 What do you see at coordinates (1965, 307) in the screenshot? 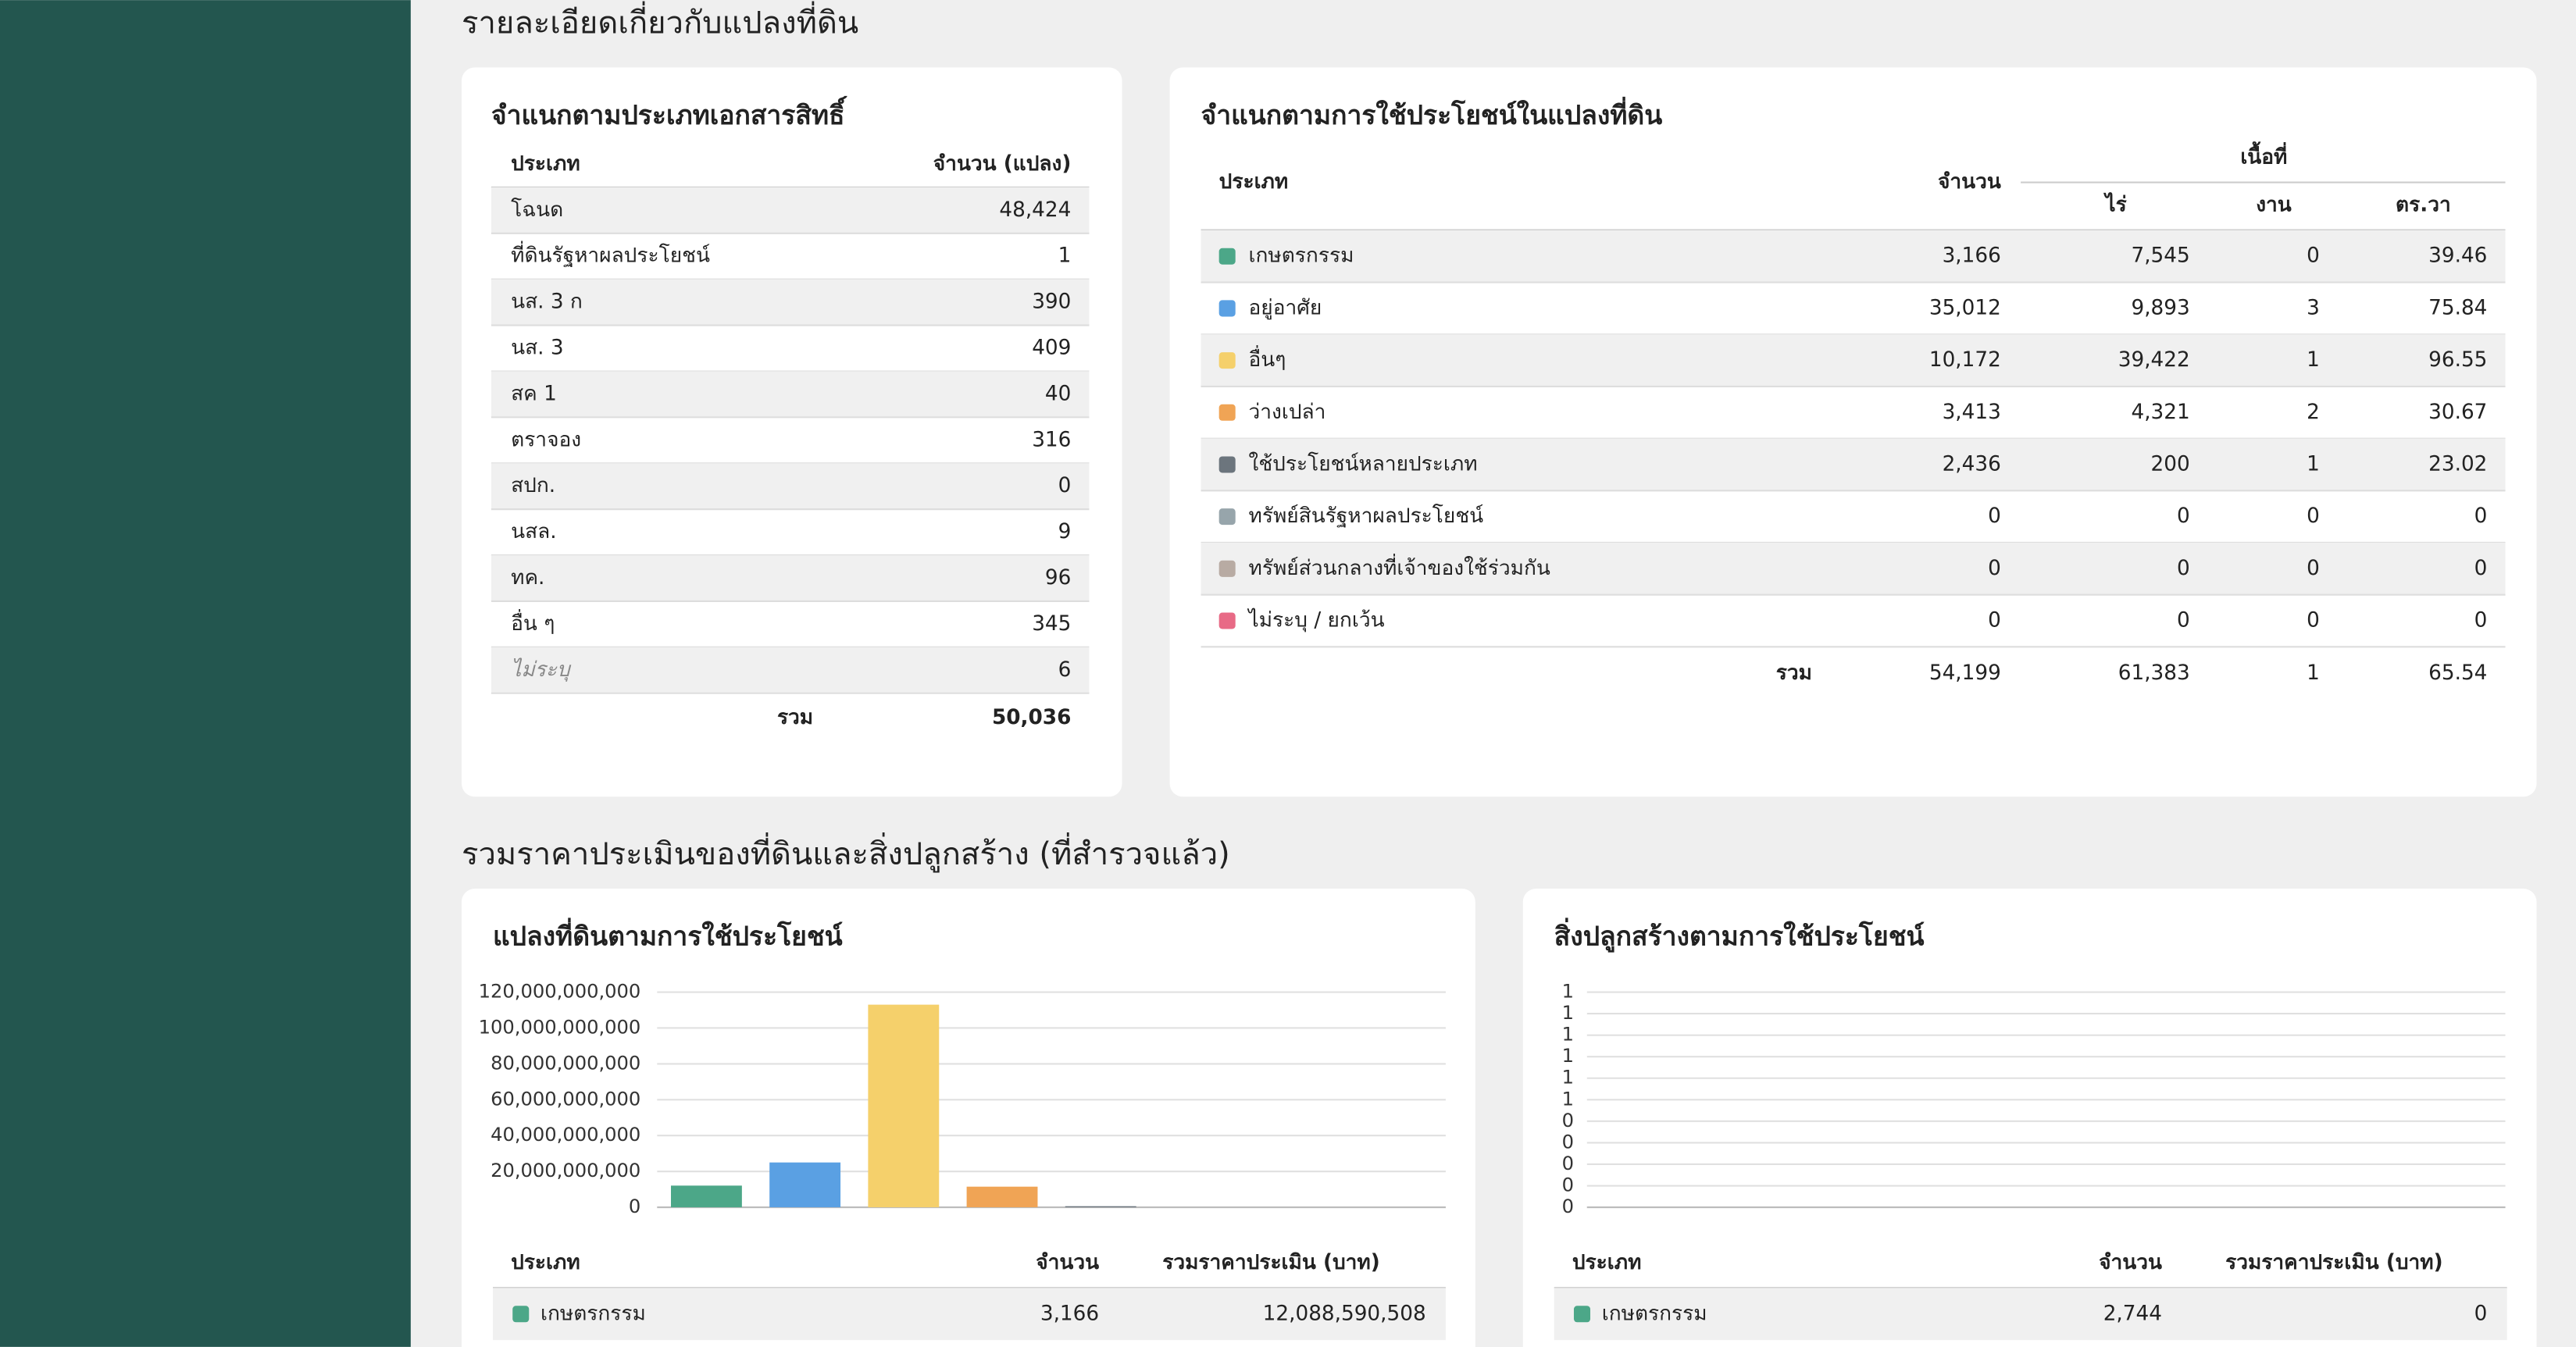
I see `row-value: 35,012` at bounding box center [1965, 307].